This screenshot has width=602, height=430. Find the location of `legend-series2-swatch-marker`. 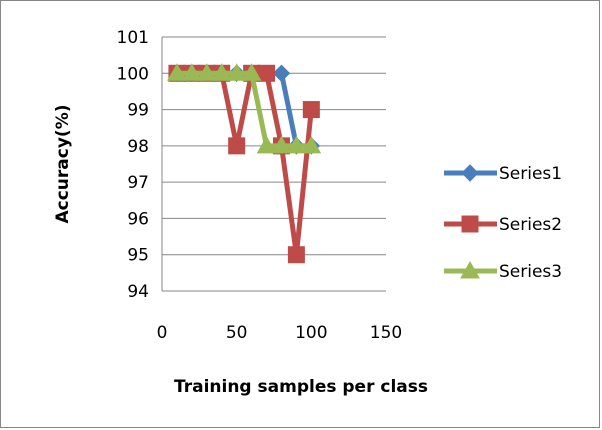

legend-series2-swatch-marker is located at coordinates (470, 224).